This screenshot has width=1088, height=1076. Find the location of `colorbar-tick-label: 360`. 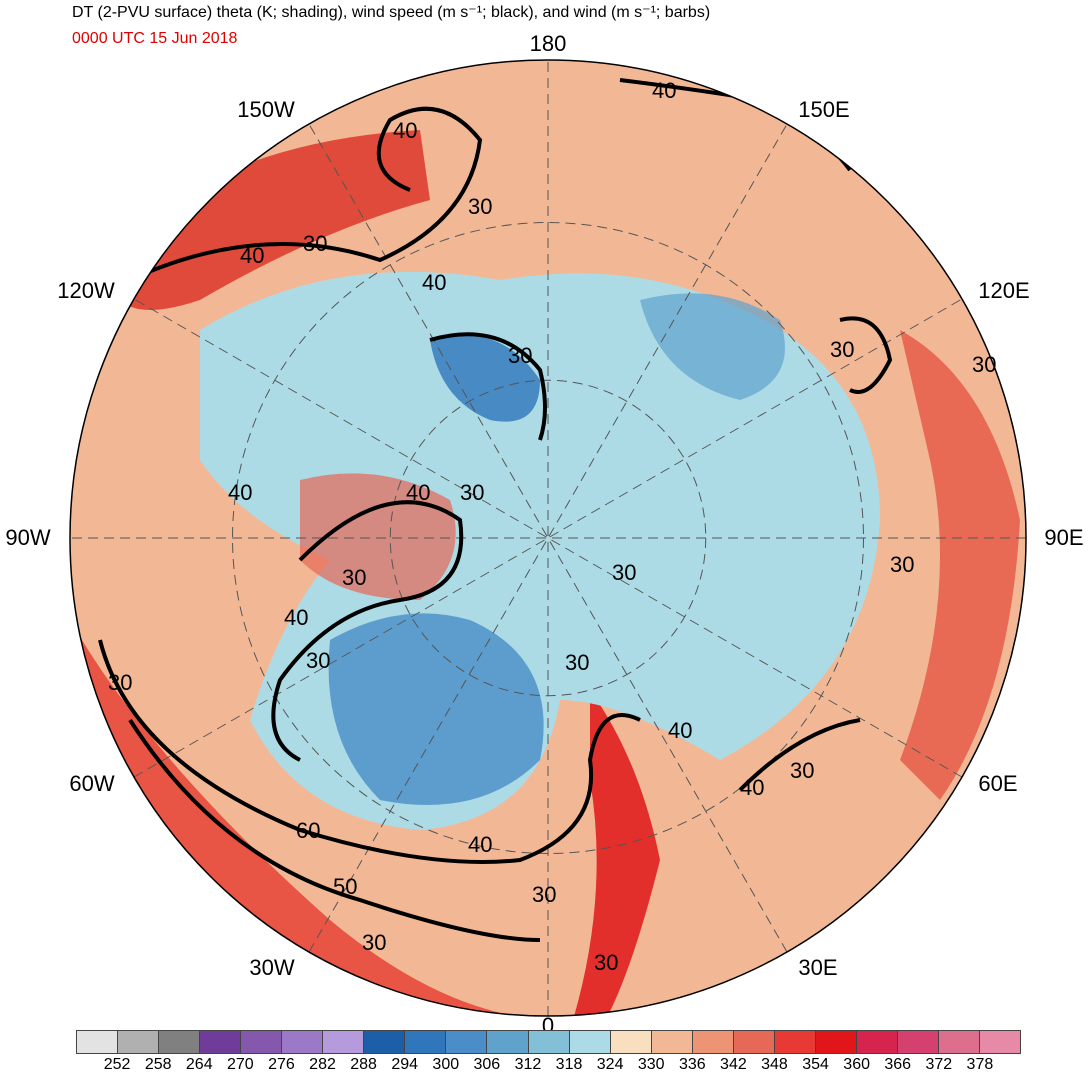

colorbar-tick-label: 360 is located at coordinates (856, 1064).